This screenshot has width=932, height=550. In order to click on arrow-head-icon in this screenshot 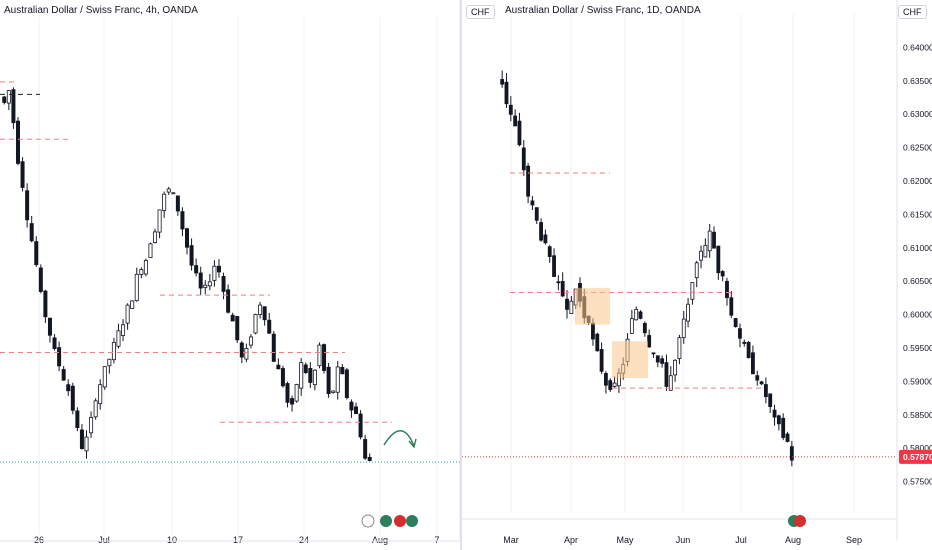, I will do `click(412, 443)`.